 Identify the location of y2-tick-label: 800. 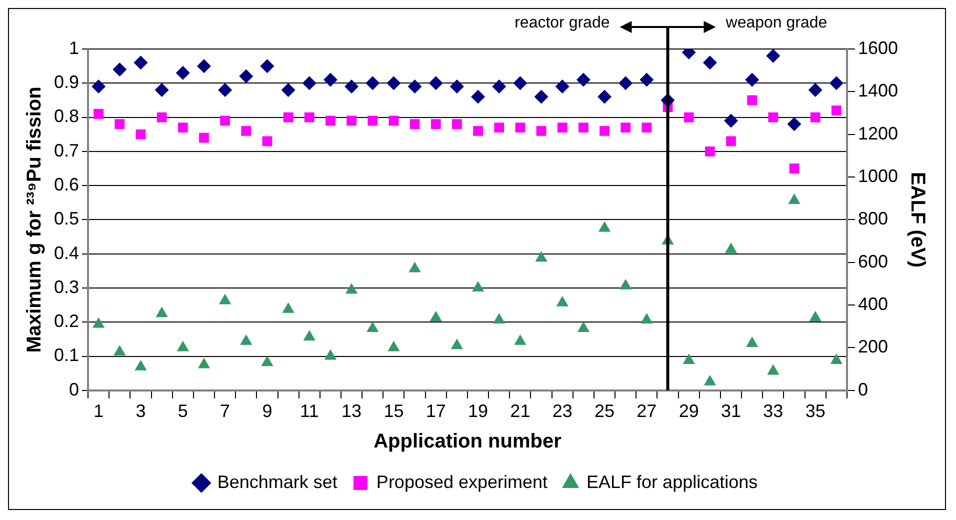
(873, 218).